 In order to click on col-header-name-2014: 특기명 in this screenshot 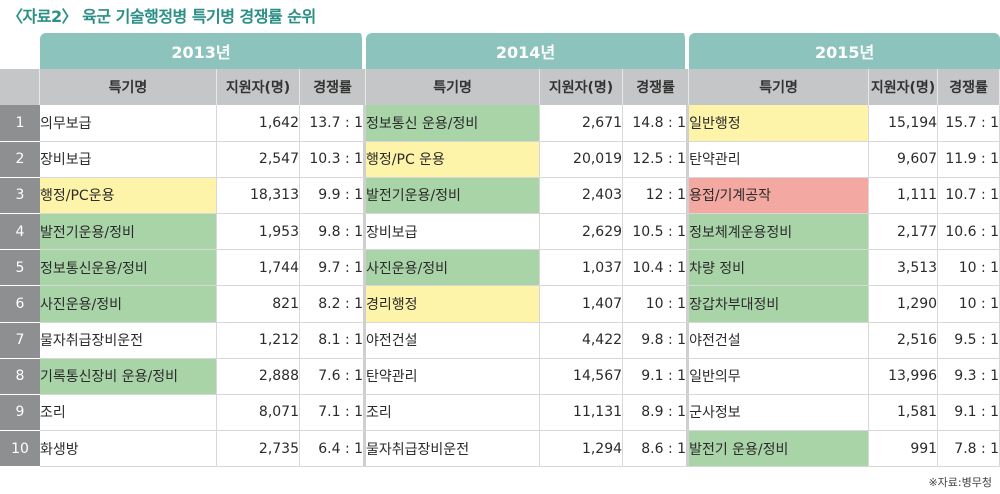, I will do `click(453, 87)`.